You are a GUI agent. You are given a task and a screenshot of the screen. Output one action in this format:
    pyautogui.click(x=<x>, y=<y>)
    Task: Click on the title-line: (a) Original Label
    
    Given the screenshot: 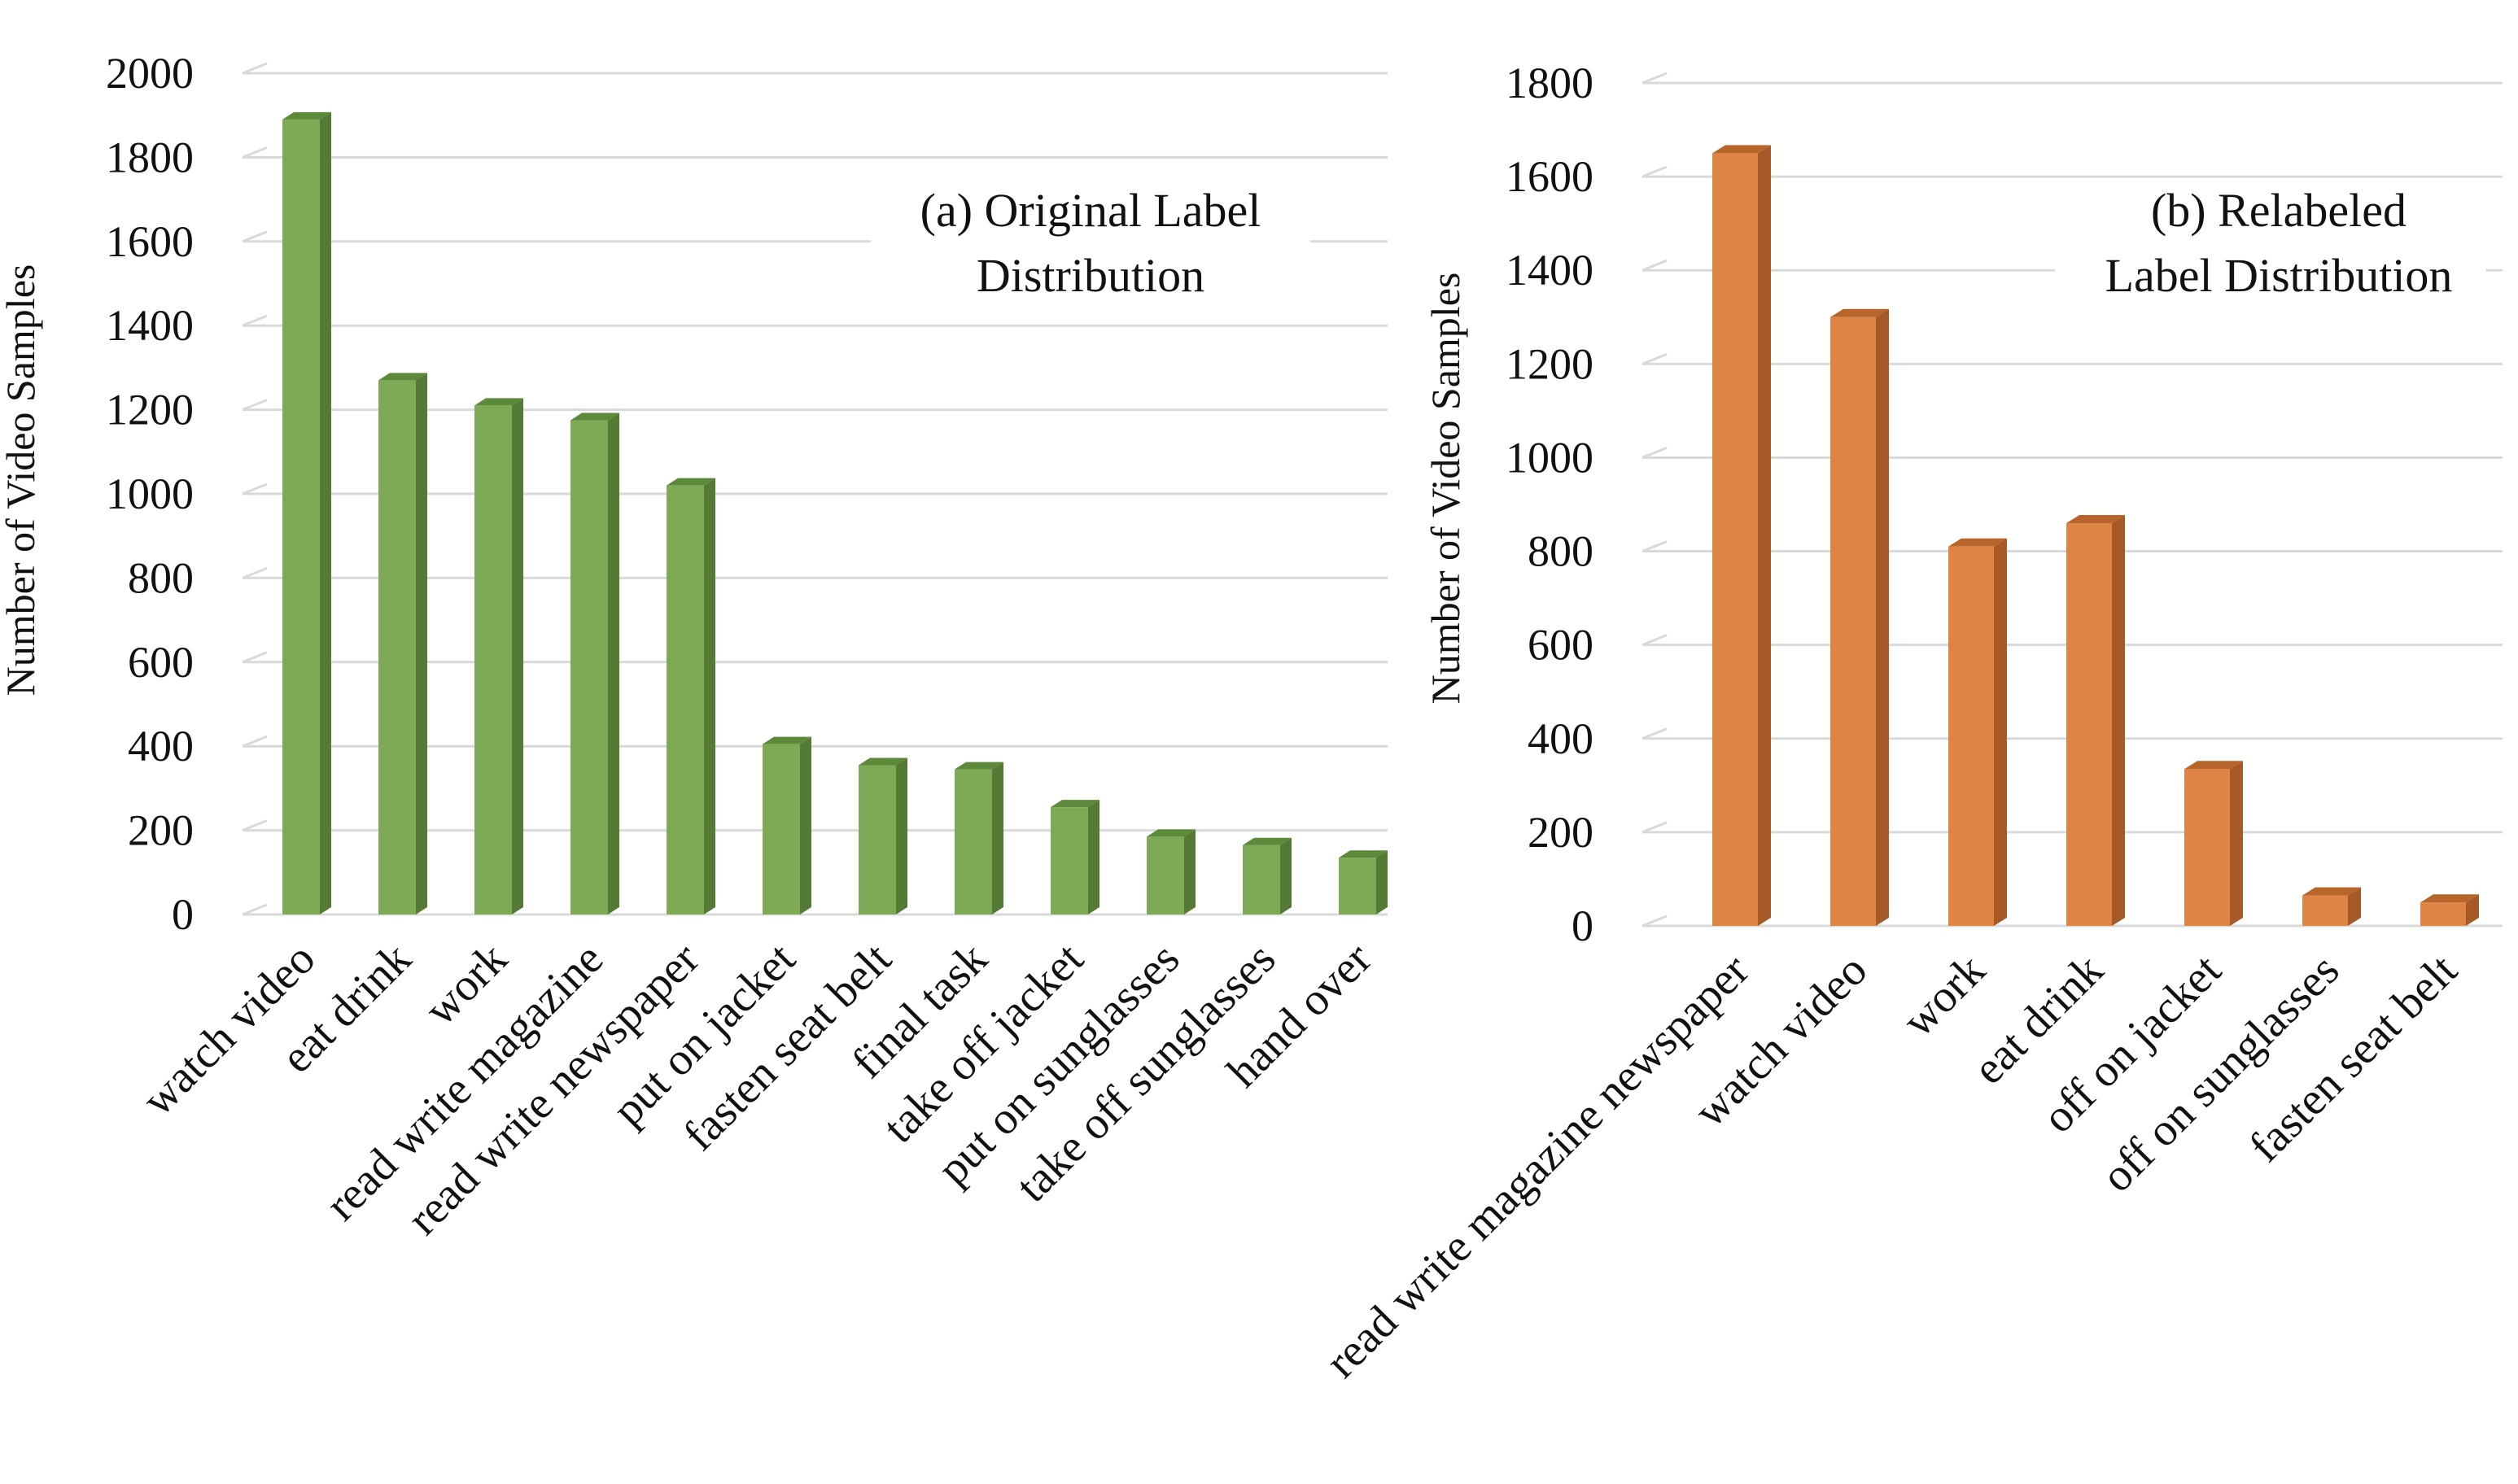 What is the action you would take?
    pyautogui.click(x=1090, y=210)
    